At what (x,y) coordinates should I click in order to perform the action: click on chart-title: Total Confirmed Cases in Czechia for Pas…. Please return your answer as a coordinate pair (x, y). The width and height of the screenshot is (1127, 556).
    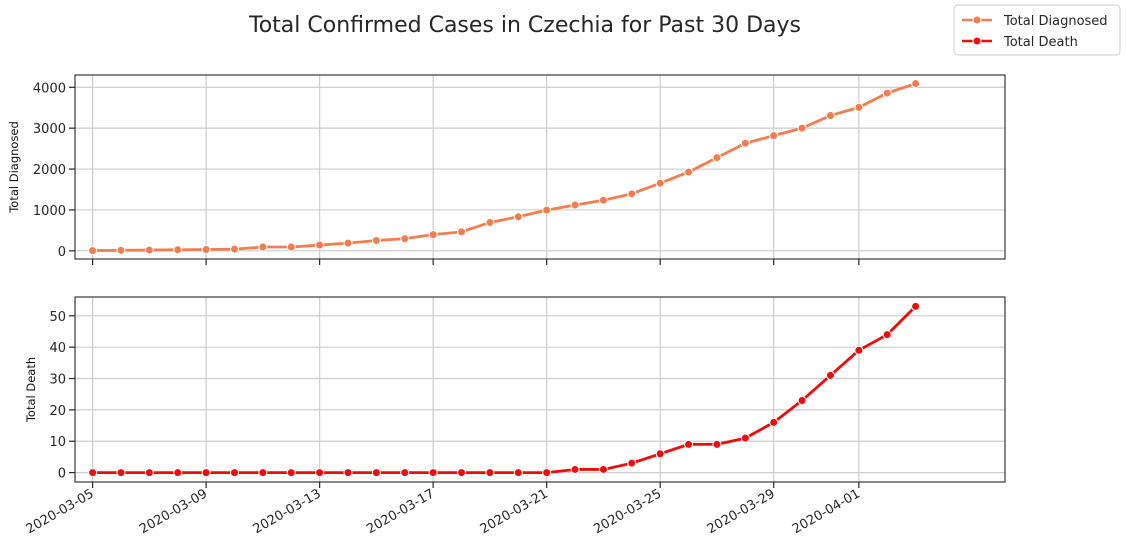
    Looking at the image, I should click on (524, 25).